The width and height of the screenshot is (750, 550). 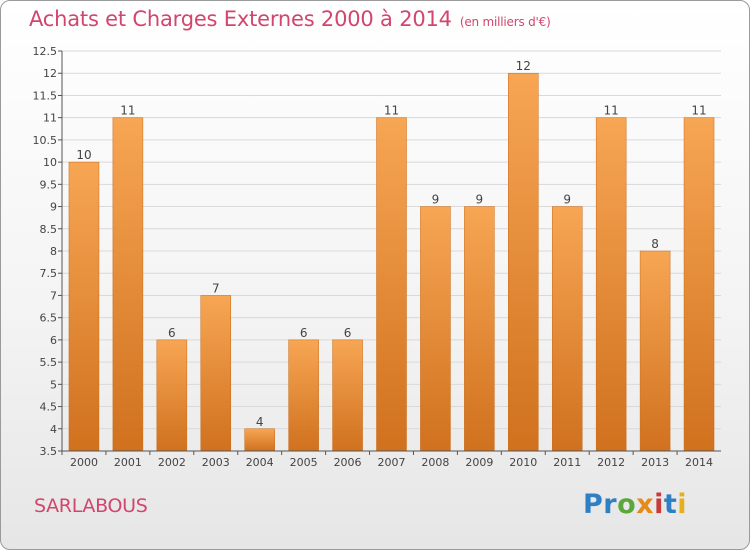 I want to click on proxiti-logo: Proxiti, so click(x=635, y=504).